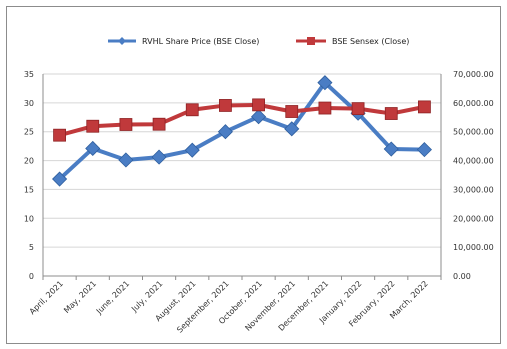 Image resolution: width=507 pixels, height=349 pixels. What do you see at coordinates (31, 276) in the screenshot?
I see `left-y-tick-label: 0` at bounding box center [31, 276].